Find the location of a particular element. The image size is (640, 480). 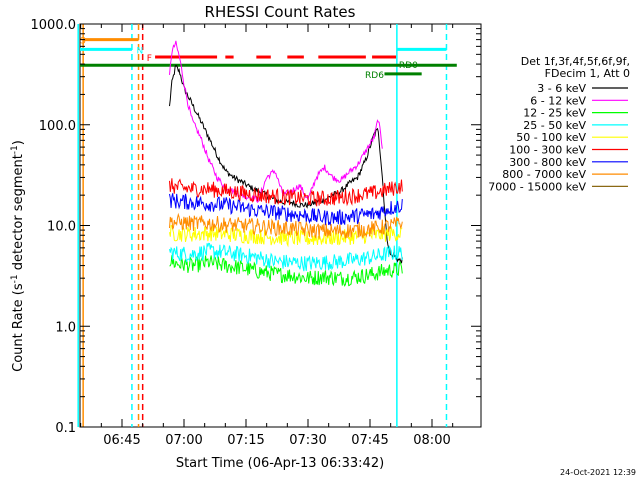

legend-label-3: 25 - 50 keV is located at coordinates (554, 125).